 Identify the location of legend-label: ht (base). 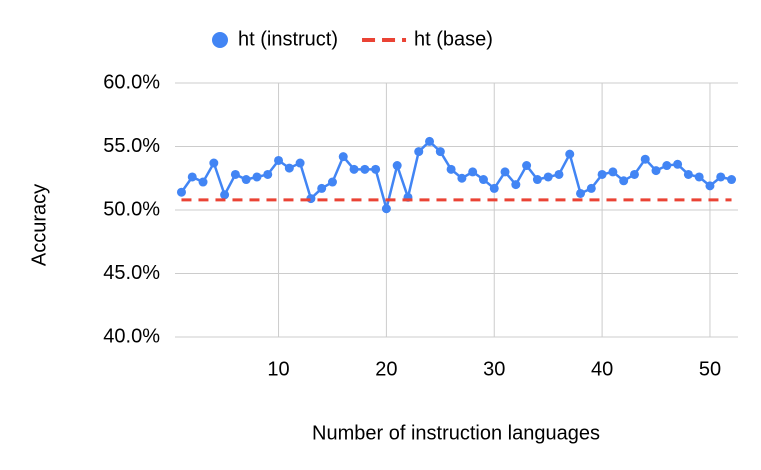
(453, 39).